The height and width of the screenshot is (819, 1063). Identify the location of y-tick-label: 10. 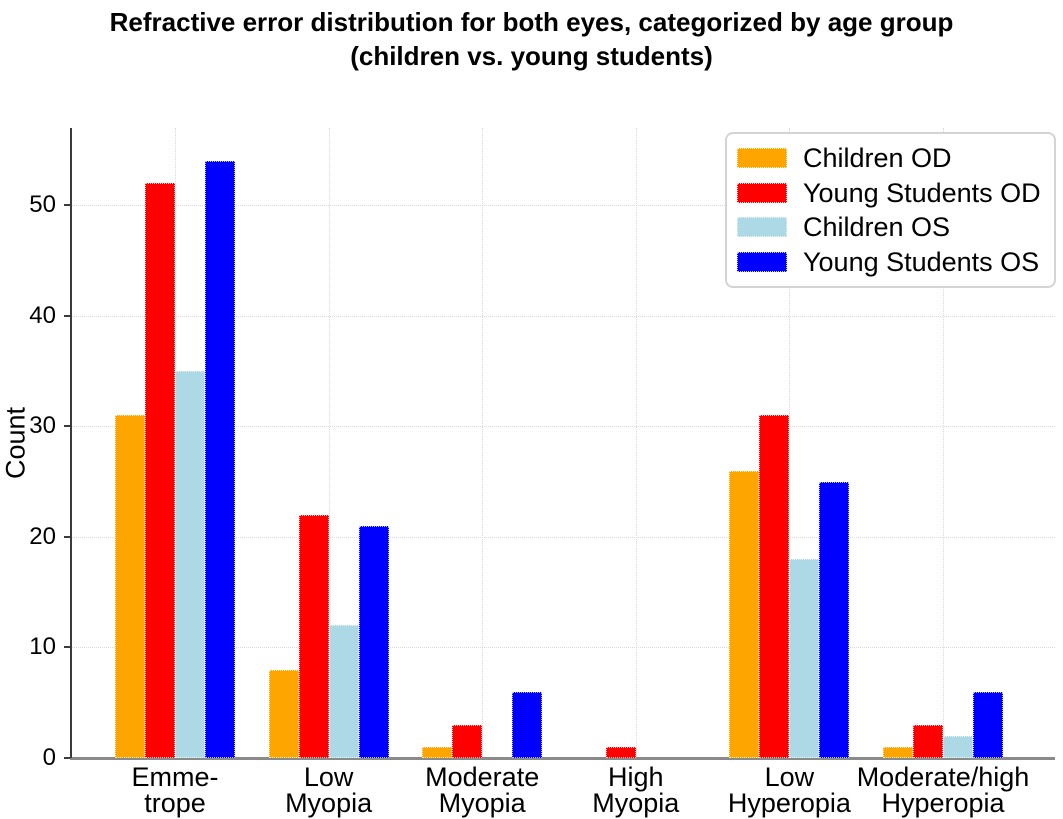
(42, 647).